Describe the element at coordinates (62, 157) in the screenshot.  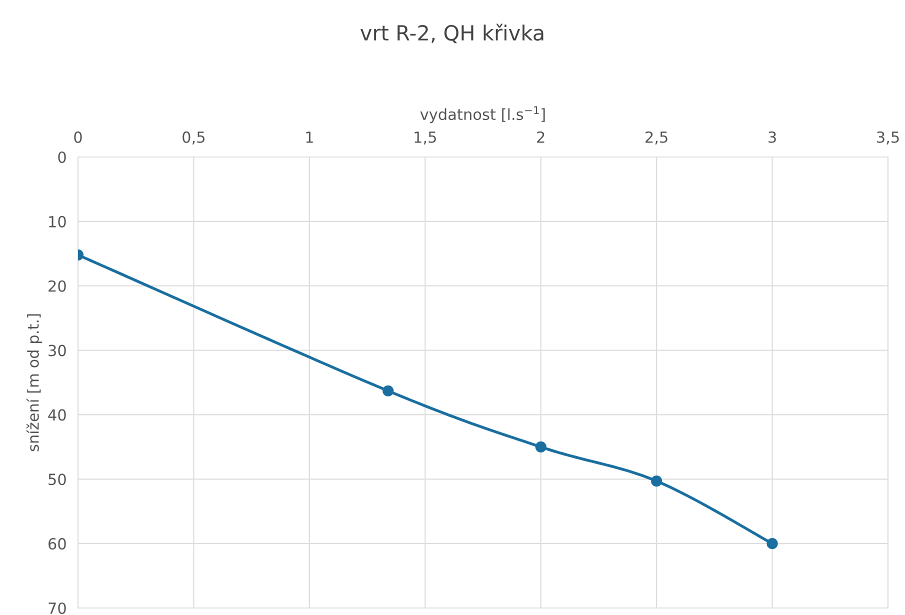
I see `y-tick-label: 0` at that location.